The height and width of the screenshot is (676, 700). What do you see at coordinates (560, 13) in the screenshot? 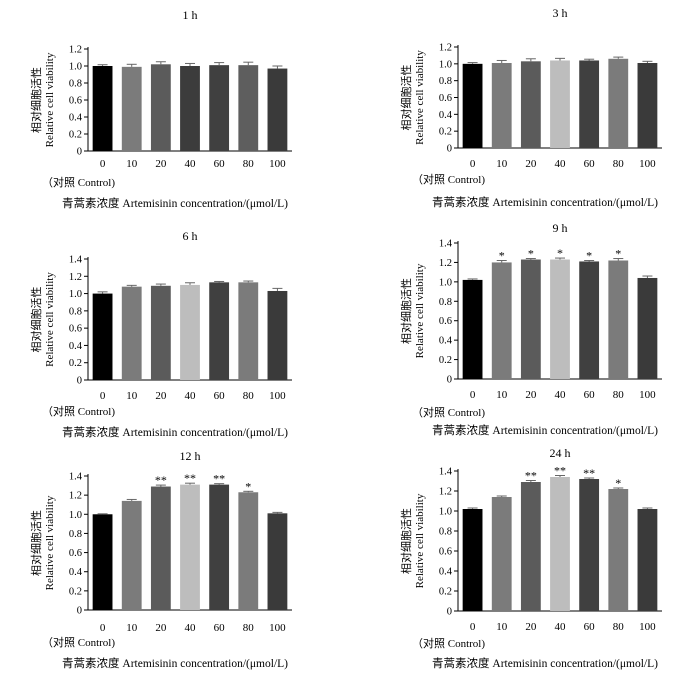
I see `chart-title: 3 h` at bounding box center [560, 13].